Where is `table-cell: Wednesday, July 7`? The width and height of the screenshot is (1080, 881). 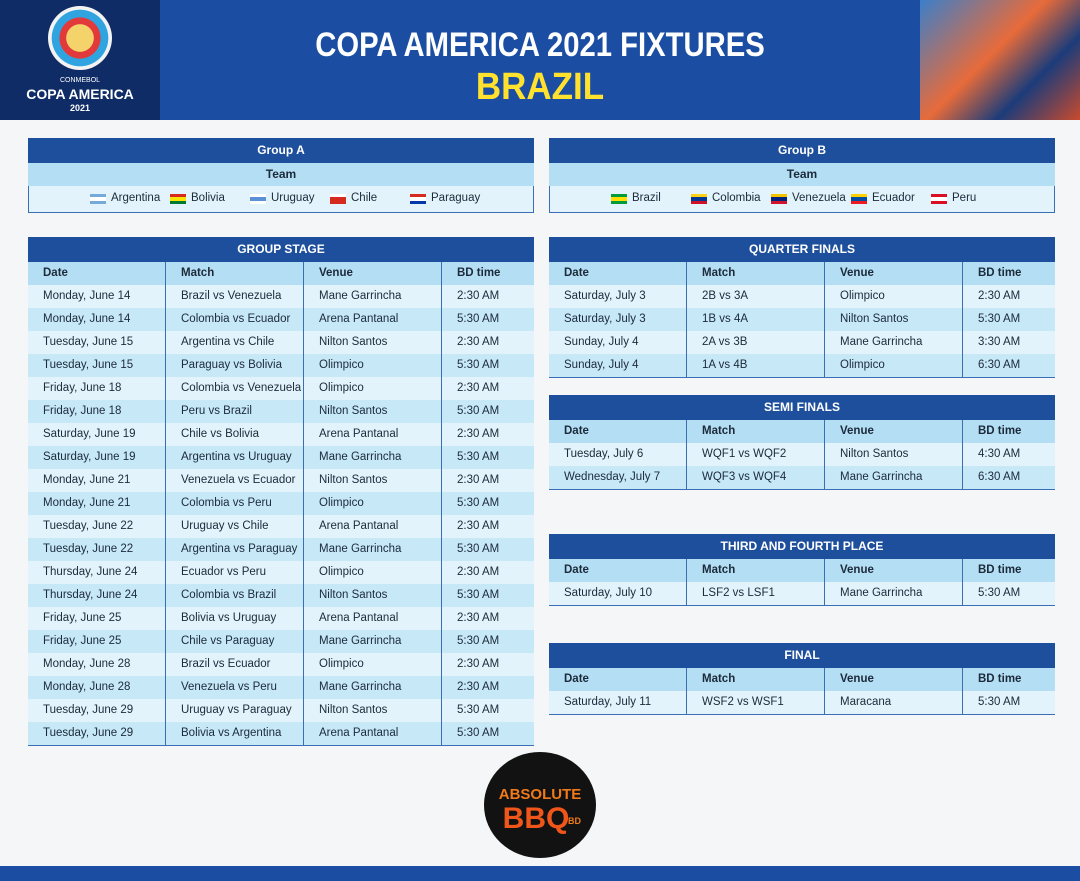 table-cell: Wednesday, July 7 is located at coordinates (618, 477).